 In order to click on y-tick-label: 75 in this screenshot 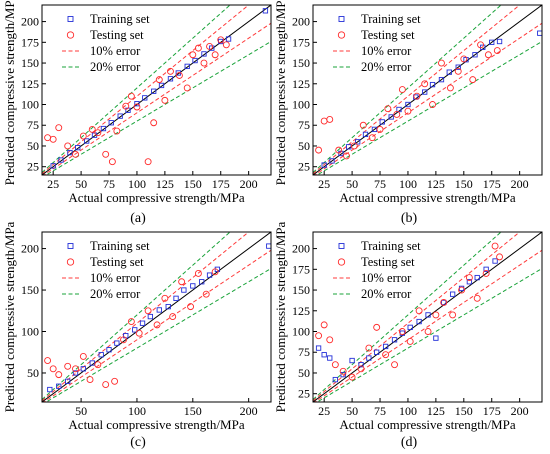, I will do `click(304, 352)`.